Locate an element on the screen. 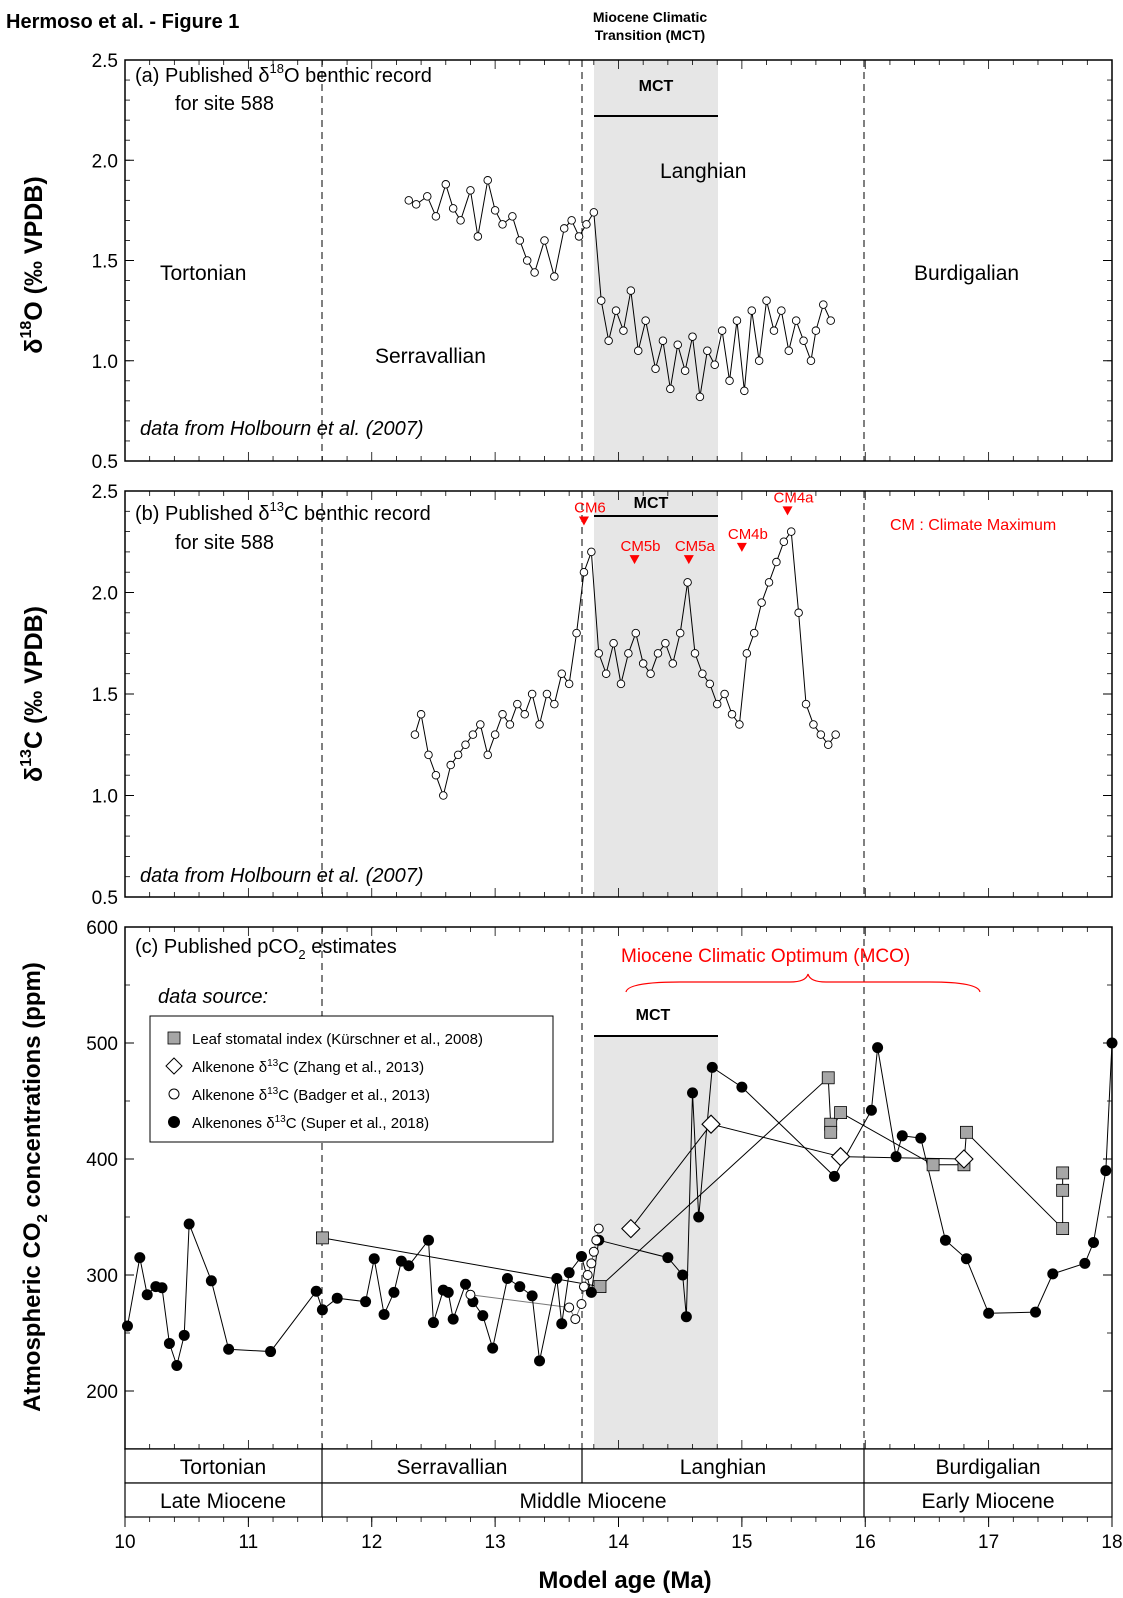 The image size is (1123, 1598). x-tick-label: 14 is located at coordinates (619, 1542).